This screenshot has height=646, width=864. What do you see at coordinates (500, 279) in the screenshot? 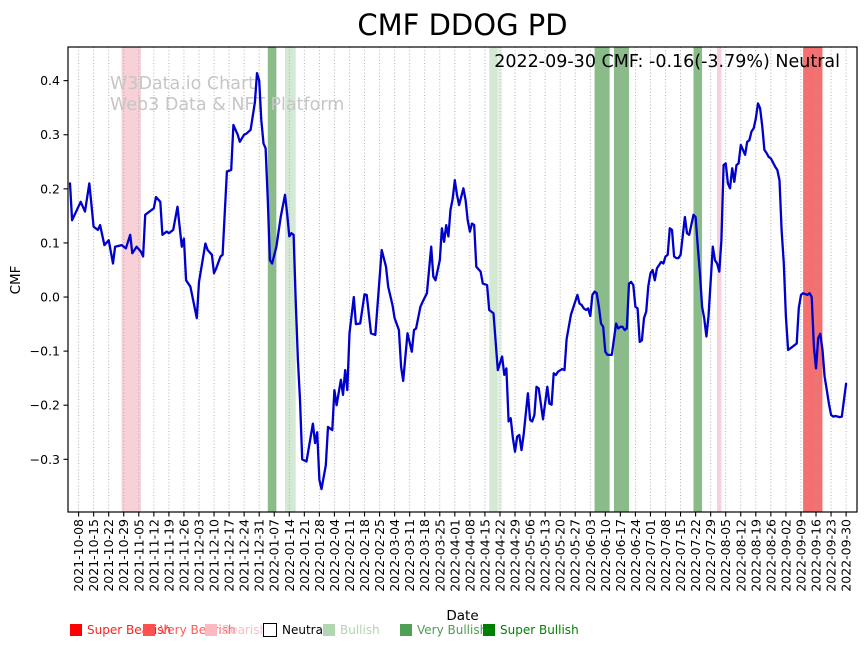
I see `signal-band-bullish_faint` at bounding box center [500, 279].